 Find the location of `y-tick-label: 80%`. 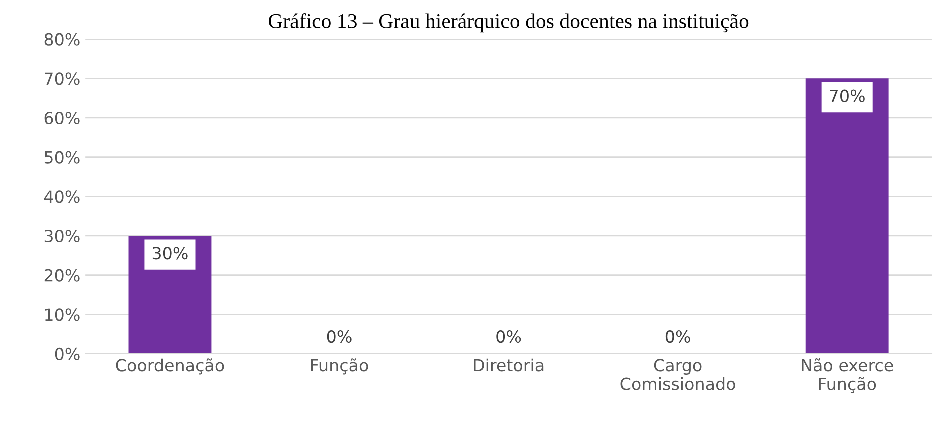

y-tick-label: 80% is located at coordinates (62, 39).